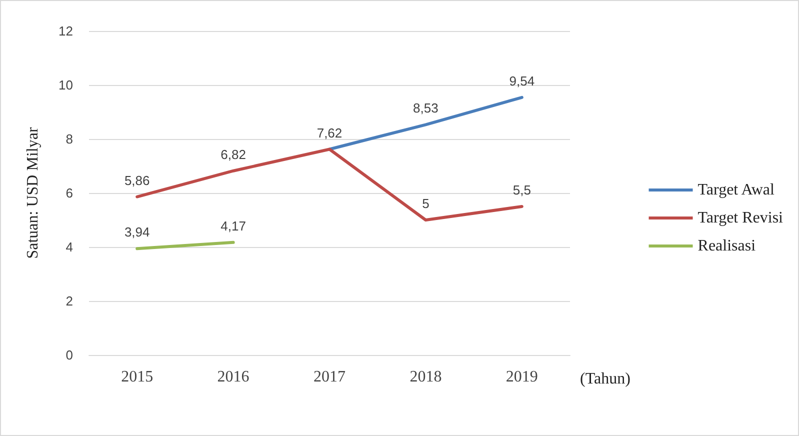 The height and width of the screenshot is (436, 799). What do you see at coordinates (426, 203) in the screenshot?
I see `data-label: 5` at bounding box center [426, 203].